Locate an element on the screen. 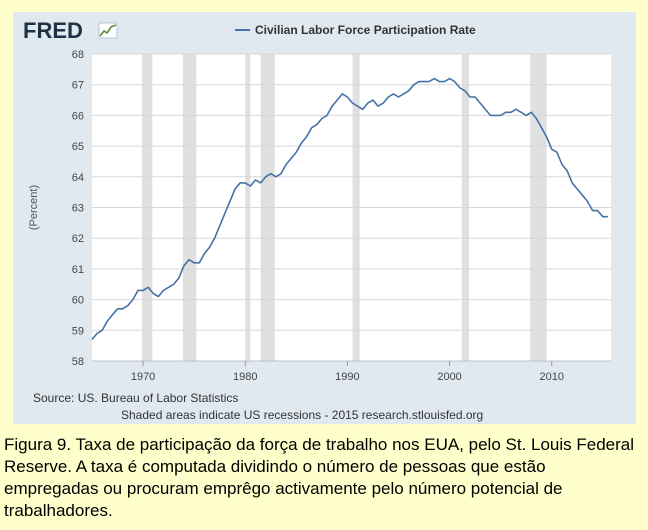 Image resolution: width=648 pixels, height=530 pixels. y-tick-label: 61 is located at coordinates (78, 270).